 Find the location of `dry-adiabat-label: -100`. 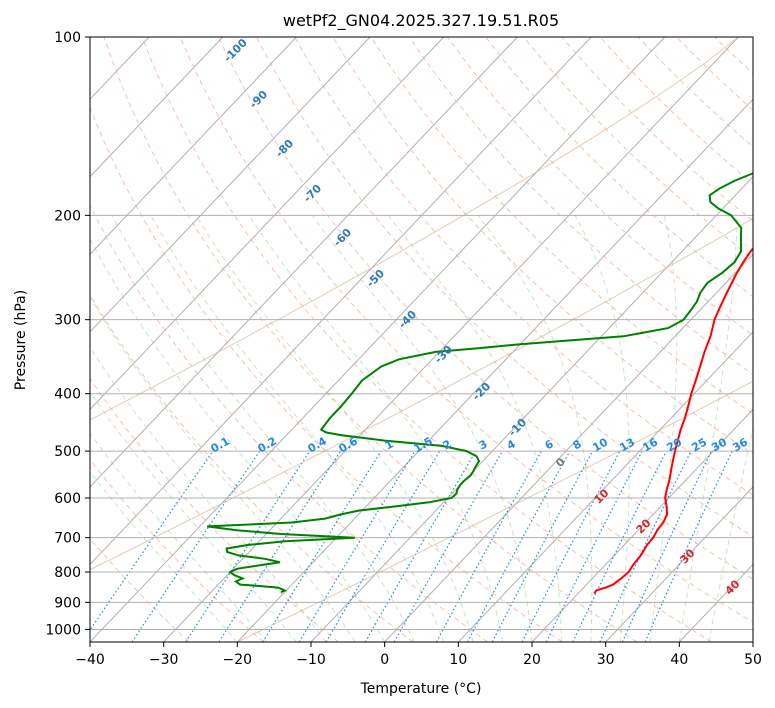

dry-adiabat-label: -100 is located at coordinates (235, 50).